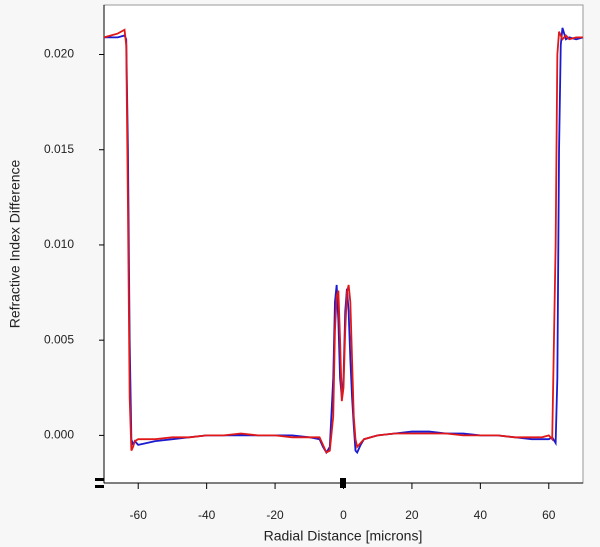  I want to click on x-tick-label: -40, so click(207, 515).